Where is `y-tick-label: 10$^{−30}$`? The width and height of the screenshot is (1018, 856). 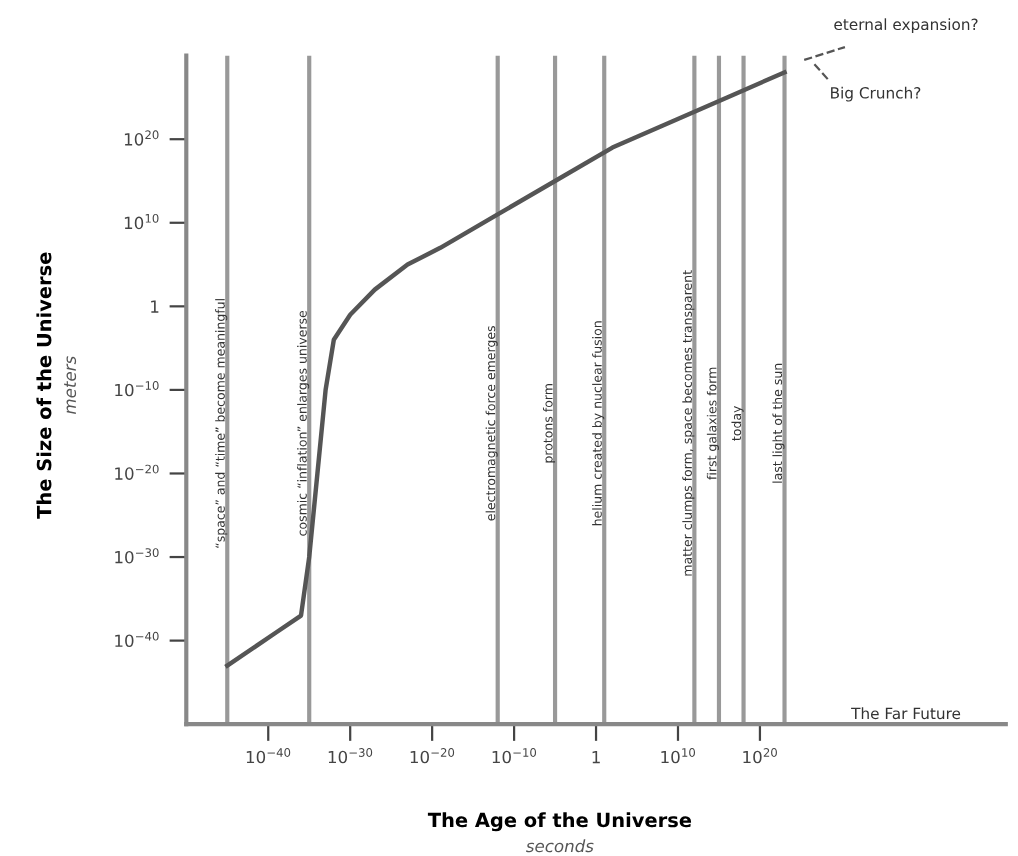
y-tick-label: 10$^{−30}$ is located at coordinates (137, 556).